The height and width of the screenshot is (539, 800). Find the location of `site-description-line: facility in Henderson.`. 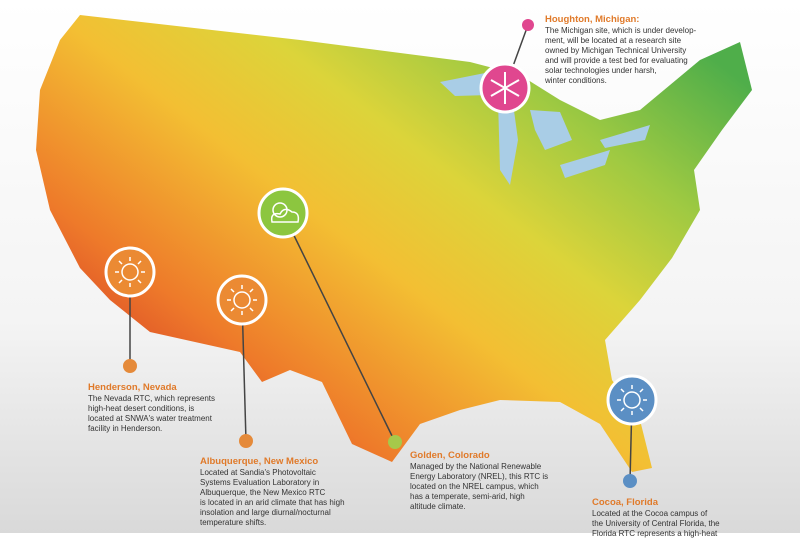

site-description-line: facility in Henderson. is located at coordinates (125, 428).